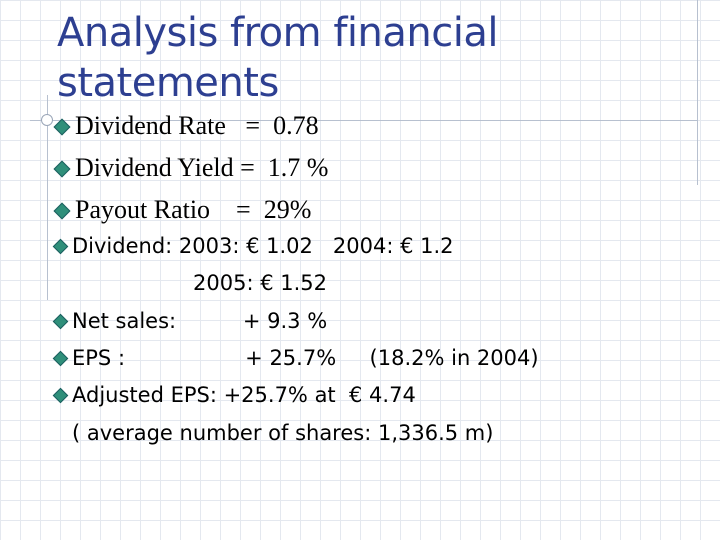 This screenshot has height=540, width=720. I want to click on rule-horizontal, so click(363, 120).